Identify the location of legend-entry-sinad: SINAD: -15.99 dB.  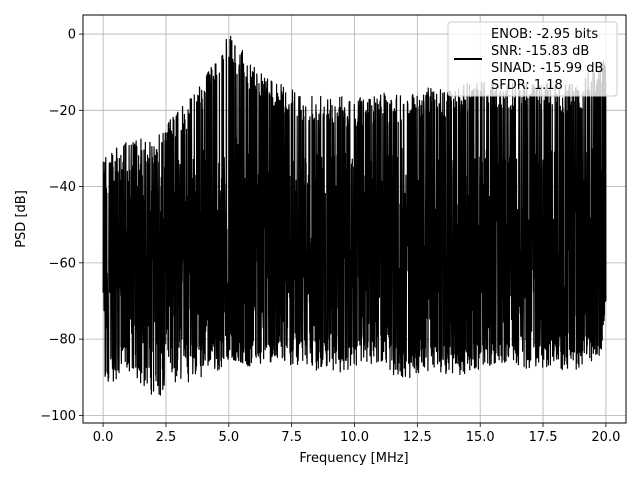
(547, 68).